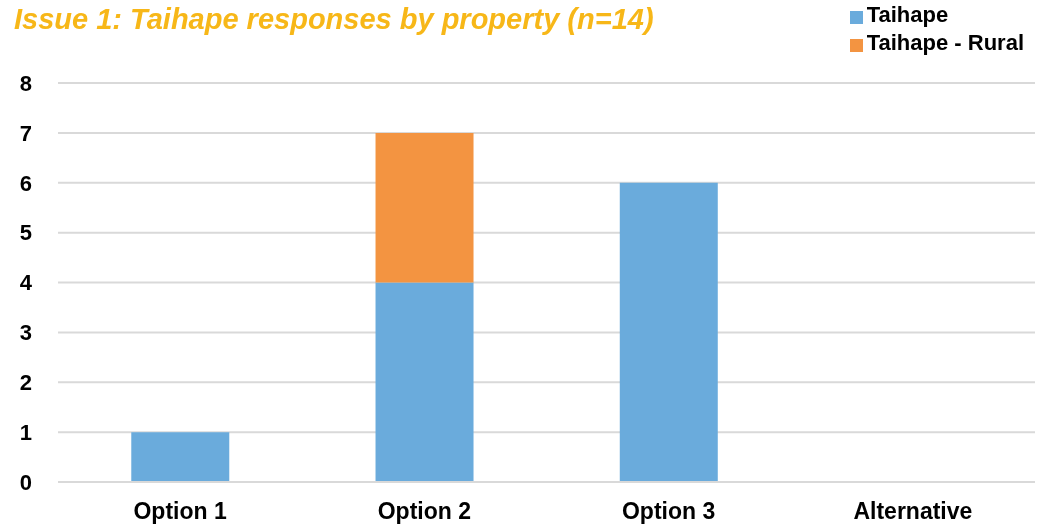 The height and width of the screenshot is (529, 1048). Describe the element at coordinates (25, 383) in the screenshot. I see `y-tick-label: 2` at that location.